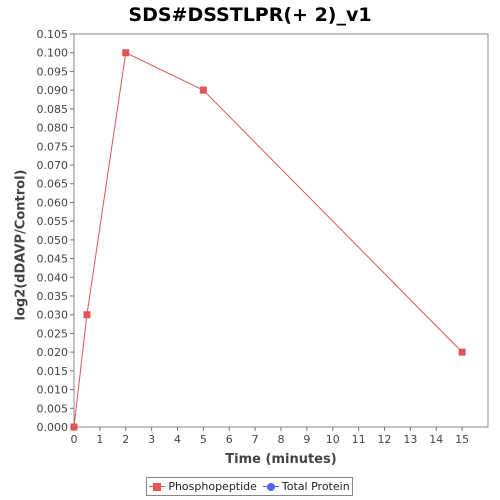 This screenshot has width=500, height=500. I want to click on x-tick-label: 7, so click(255, 439).